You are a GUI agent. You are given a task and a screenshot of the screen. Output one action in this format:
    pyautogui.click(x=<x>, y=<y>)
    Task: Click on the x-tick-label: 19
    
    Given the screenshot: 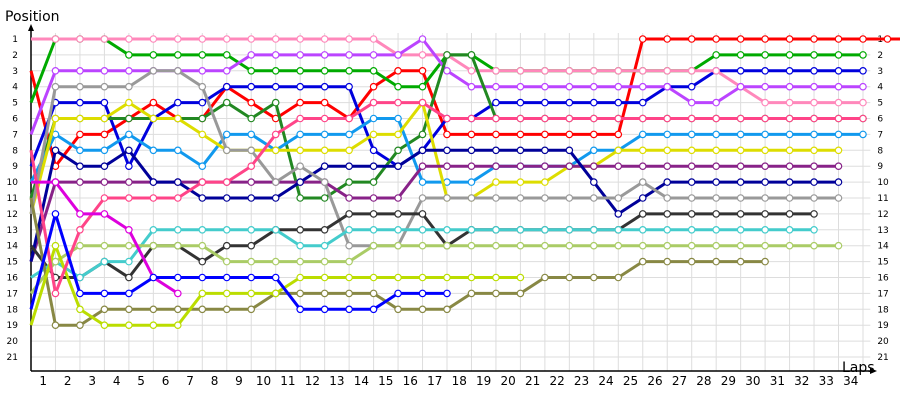 What is the action you would take?
    pyautogui.click(x=483, y=381)
    